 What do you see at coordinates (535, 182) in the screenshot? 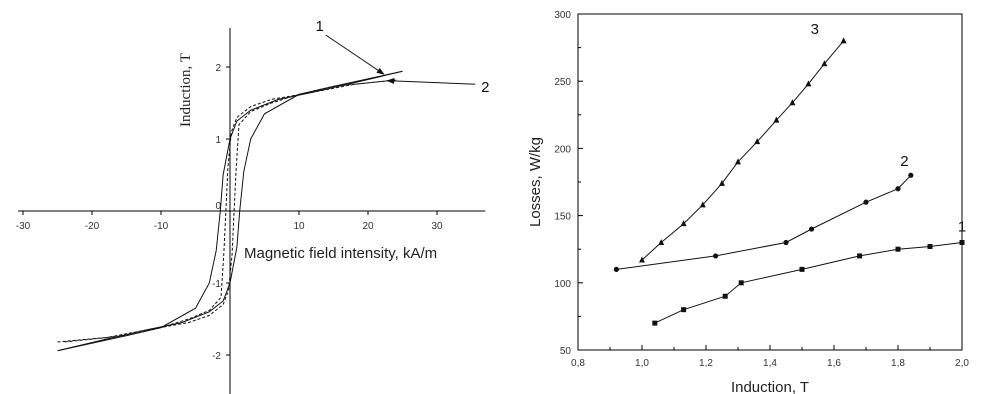
I see `losses-y-axis-title: Losses, W/kg` at bounding box center [535, 182].